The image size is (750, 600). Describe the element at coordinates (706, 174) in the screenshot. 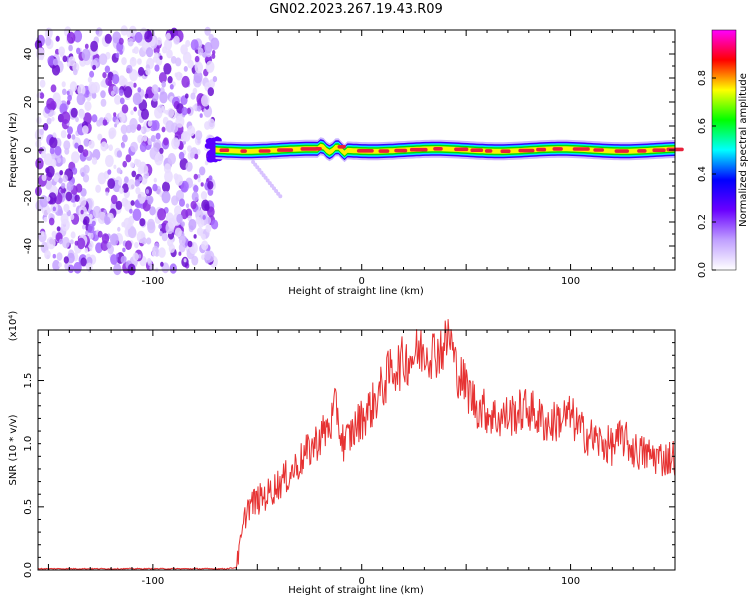

I see `colorbar-ticks: 0.0 0.2 0.4 0.6 0.8` at that location.